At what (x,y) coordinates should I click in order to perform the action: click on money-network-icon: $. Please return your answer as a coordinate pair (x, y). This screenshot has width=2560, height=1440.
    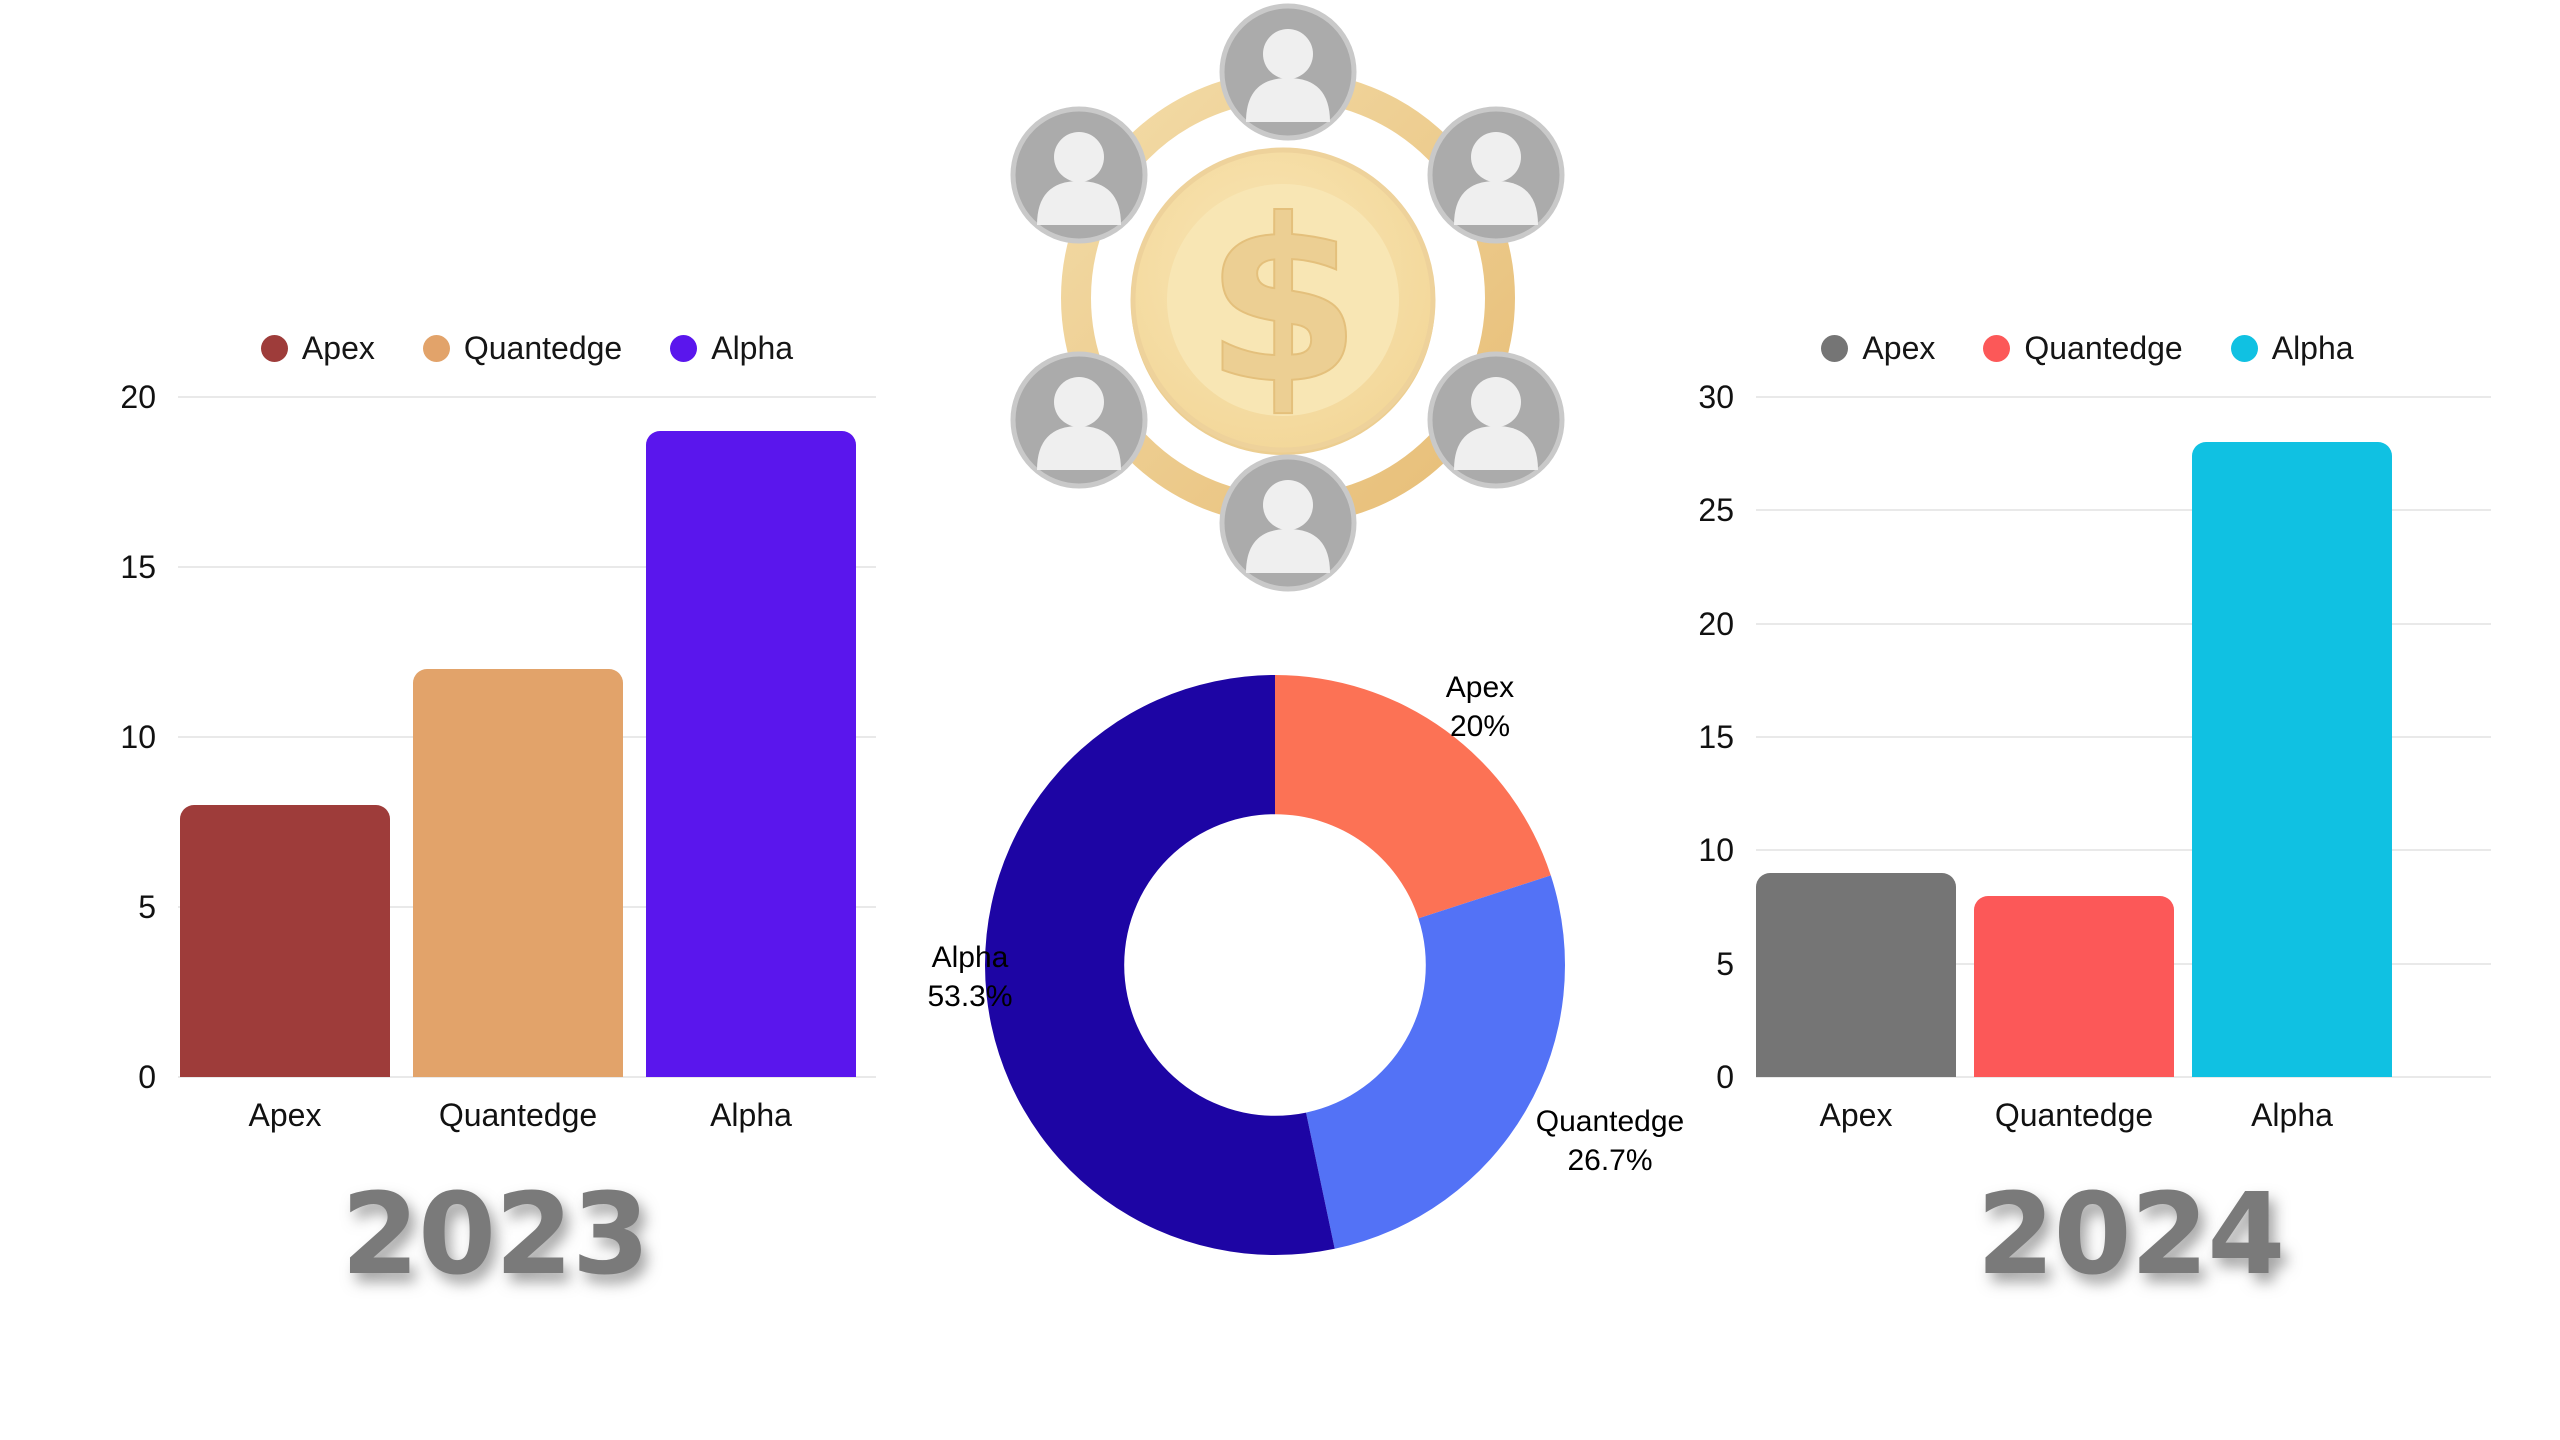
    Looking at the image, I should click on (1287, 297).